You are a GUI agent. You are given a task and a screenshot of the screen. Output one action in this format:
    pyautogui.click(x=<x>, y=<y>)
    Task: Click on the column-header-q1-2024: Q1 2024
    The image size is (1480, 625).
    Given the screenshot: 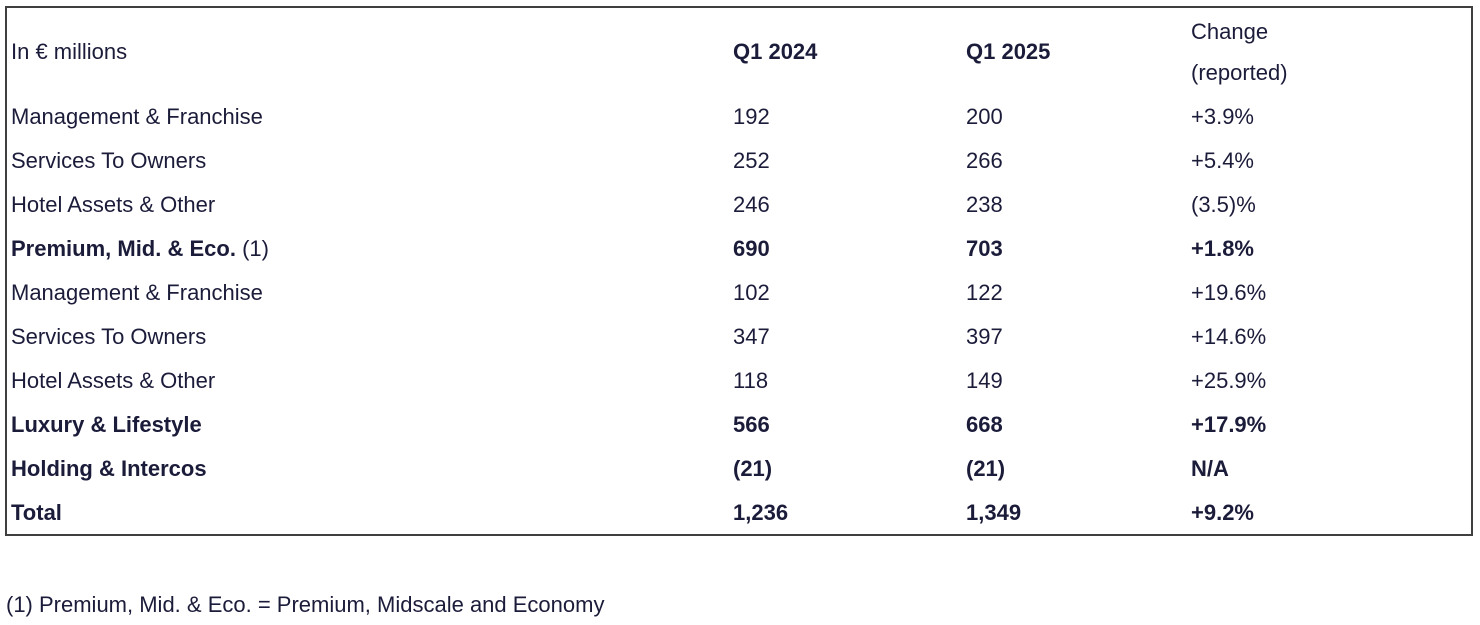 What is the action you would take?
    pyautogui.click(x=775, y=51)
    